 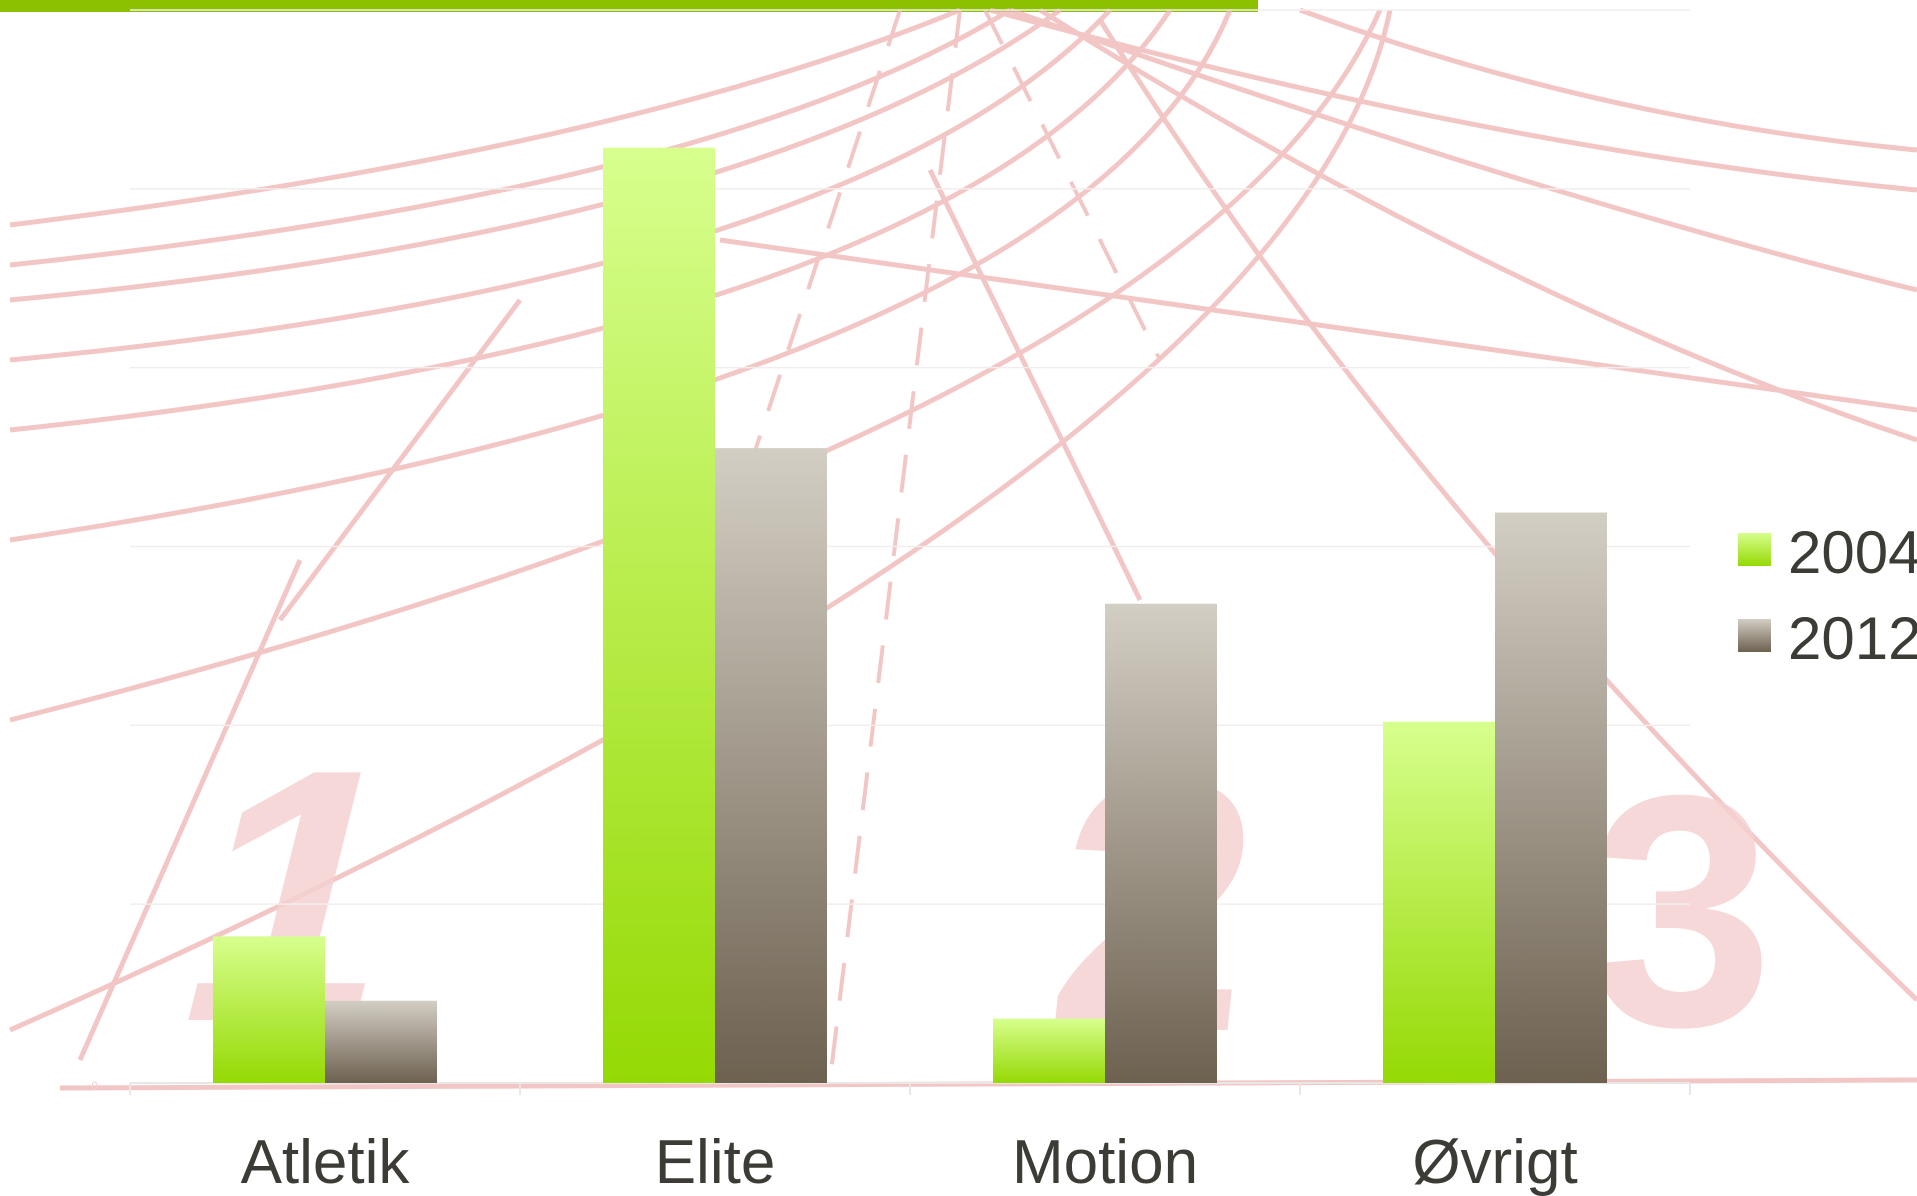 What do you see at coordinates (1852, 638) in the screenshot?
I see `legend-label-2012: 2012` at bounding box center [1852, 638].